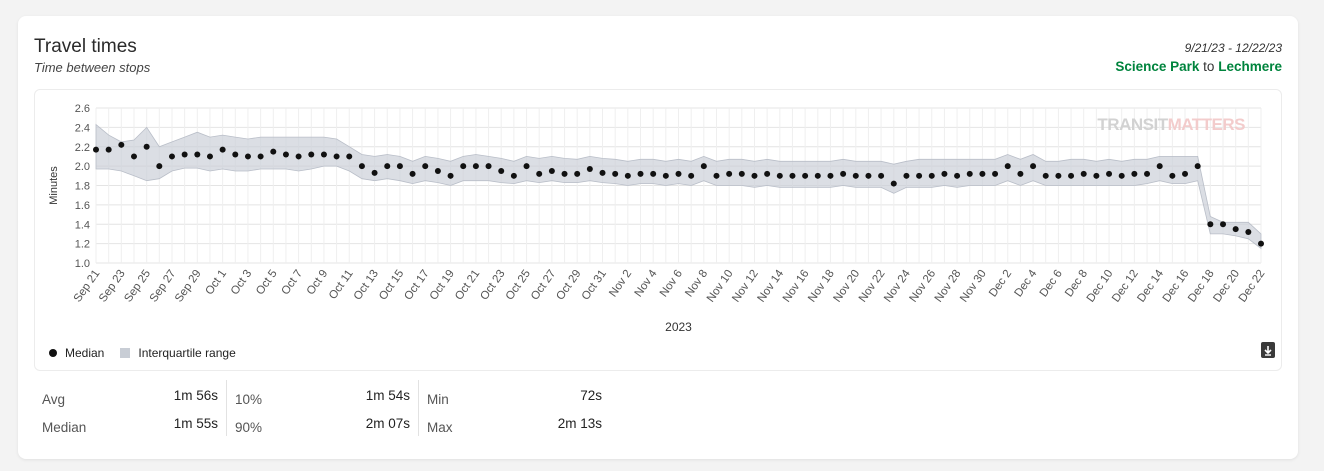 Image resolution: width=1324 pixels, height=471 pixels. I want to click on y-tick-label: 1.2, so click(82, 245).